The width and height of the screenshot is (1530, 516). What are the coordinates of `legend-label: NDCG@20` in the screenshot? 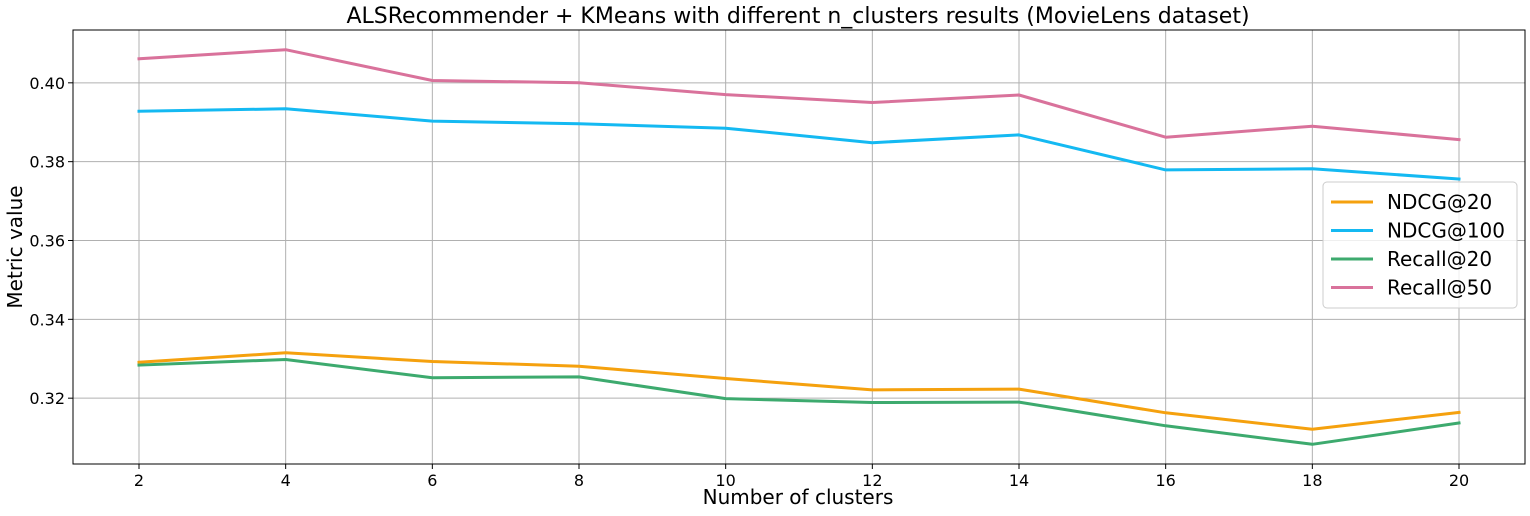 It's located at (1439, 202).